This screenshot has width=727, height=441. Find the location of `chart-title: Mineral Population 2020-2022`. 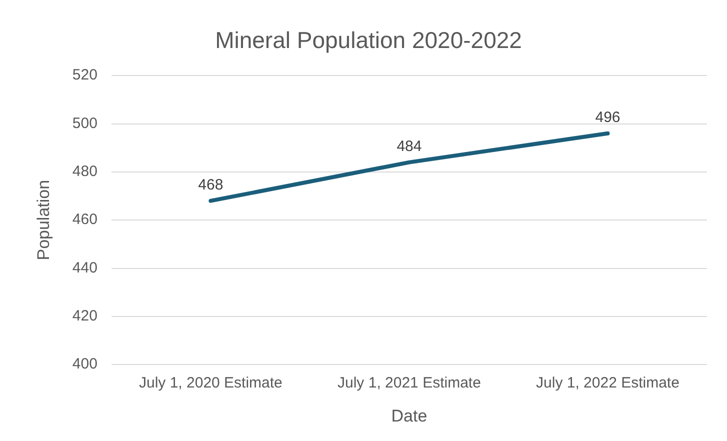

chart-title: Mineral Population 2020-2022 is located at coordinates (368, 40).